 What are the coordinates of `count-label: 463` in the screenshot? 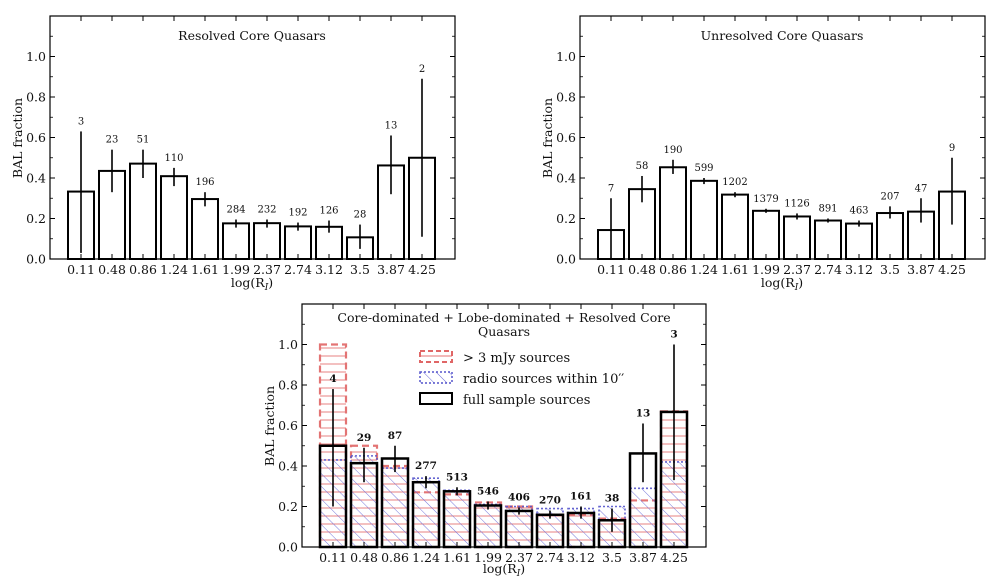 It's located at (858, 211).